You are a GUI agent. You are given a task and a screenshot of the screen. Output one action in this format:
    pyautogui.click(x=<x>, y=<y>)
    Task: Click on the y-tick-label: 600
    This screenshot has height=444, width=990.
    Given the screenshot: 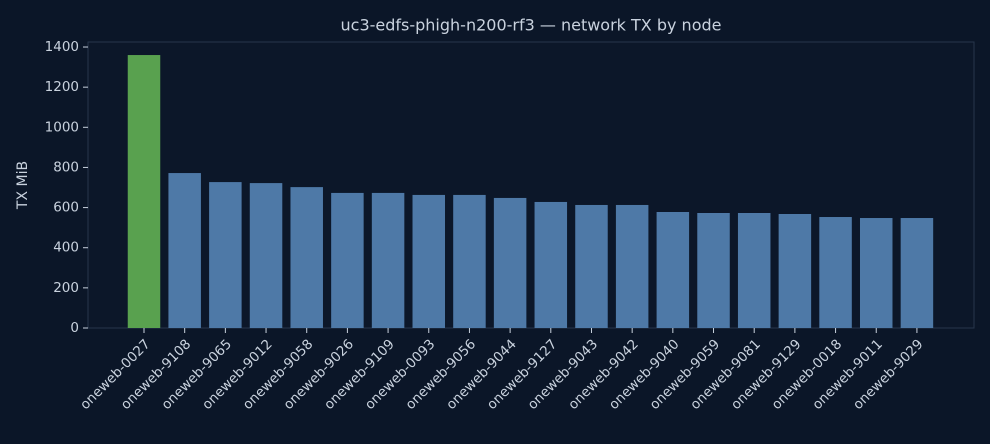 What is the action you would take?
    pyautogui.click(x=66, y=208)
    